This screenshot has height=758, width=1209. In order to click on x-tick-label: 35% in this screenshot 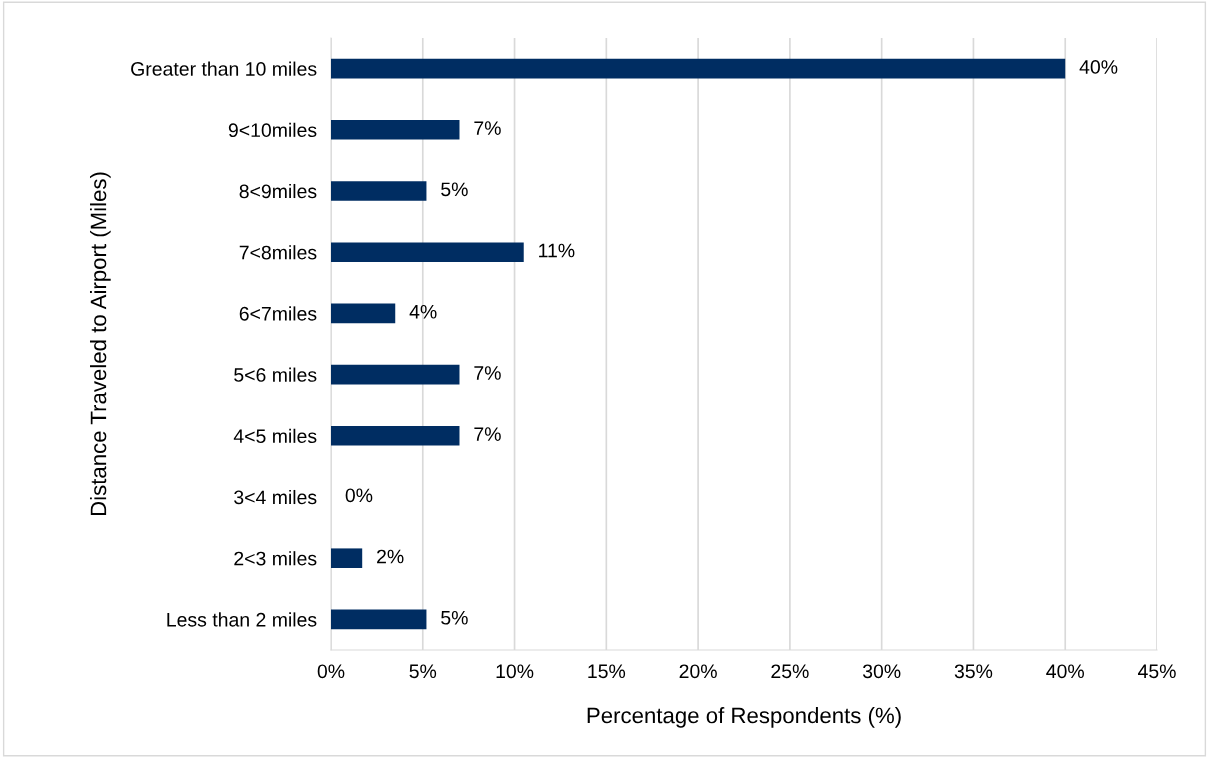, I will do `click(973, 671)`.